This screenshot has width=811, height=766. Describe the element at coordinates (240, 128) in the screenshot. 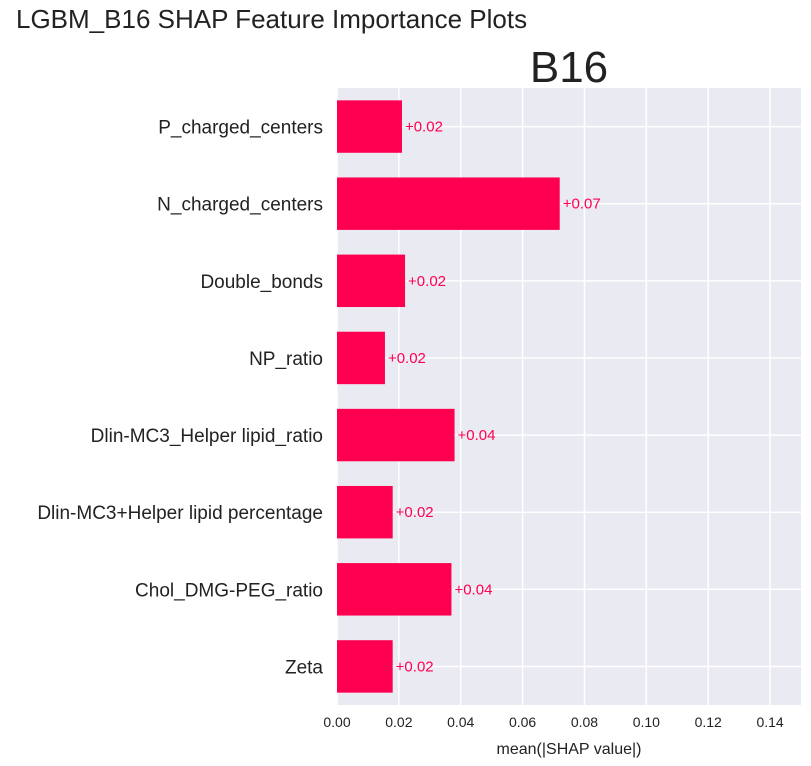

I see `y-tick-label: P_charged_centers` at that location.